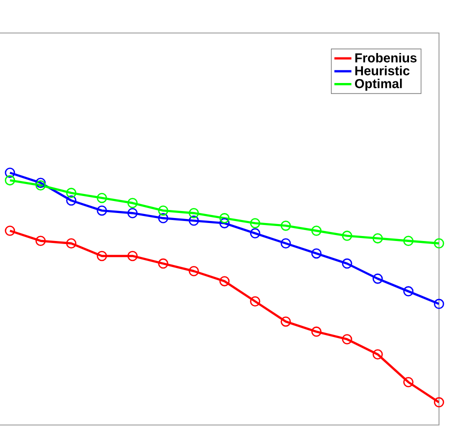 This screenshot has height=432, width=451. Describe the element at coordinates (386, 57) in the screenshot. I see `legend-label: Frobenius` at that location.